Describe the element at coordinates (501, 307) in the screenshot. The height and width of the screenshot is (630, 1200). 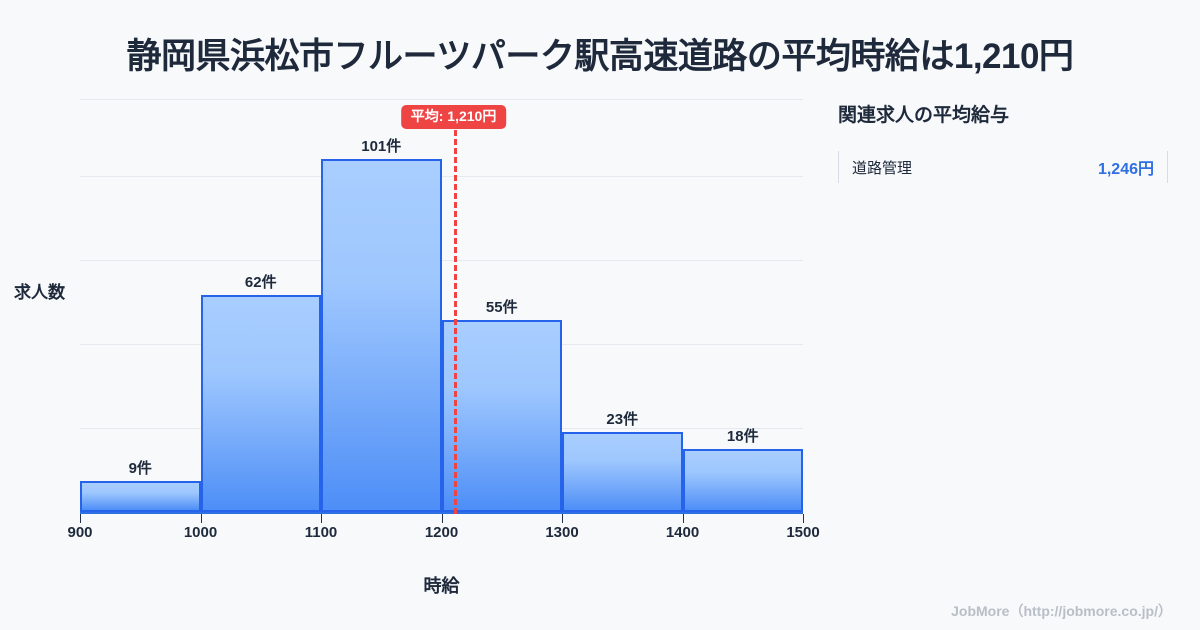
I see `bar-value-label: 55件` at that location.